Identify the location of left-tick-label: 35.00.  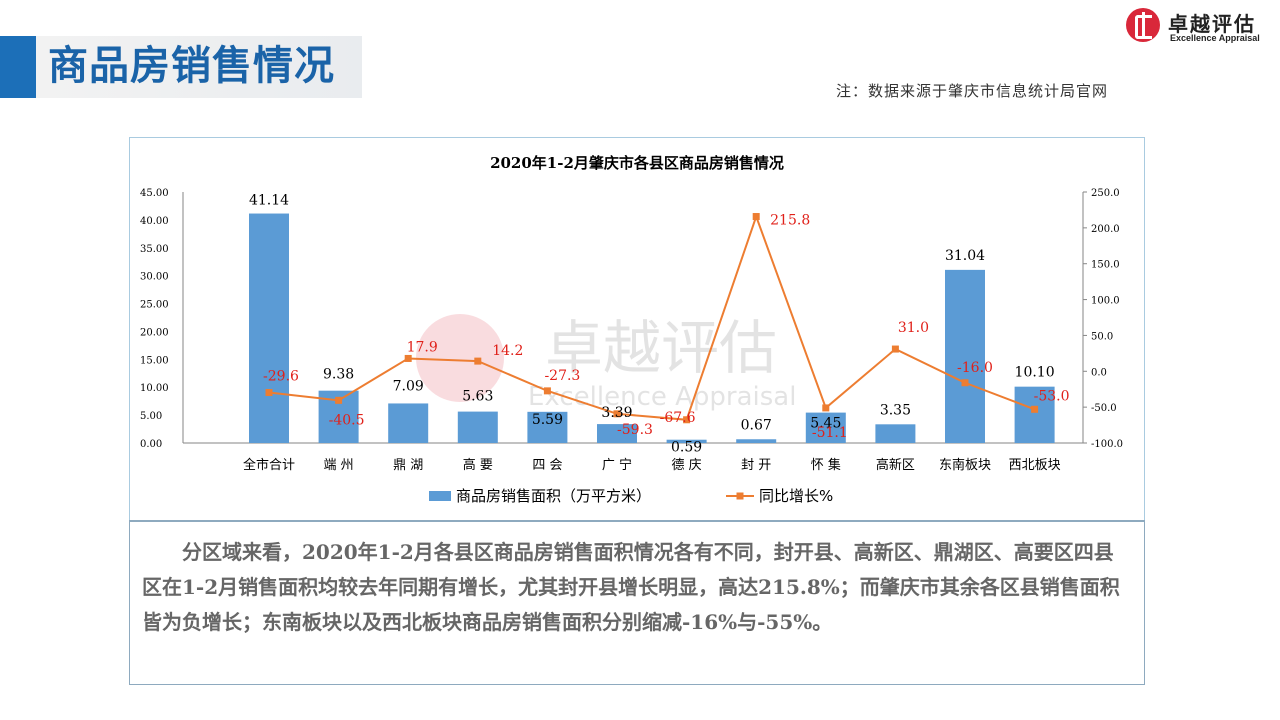
(154, 249).